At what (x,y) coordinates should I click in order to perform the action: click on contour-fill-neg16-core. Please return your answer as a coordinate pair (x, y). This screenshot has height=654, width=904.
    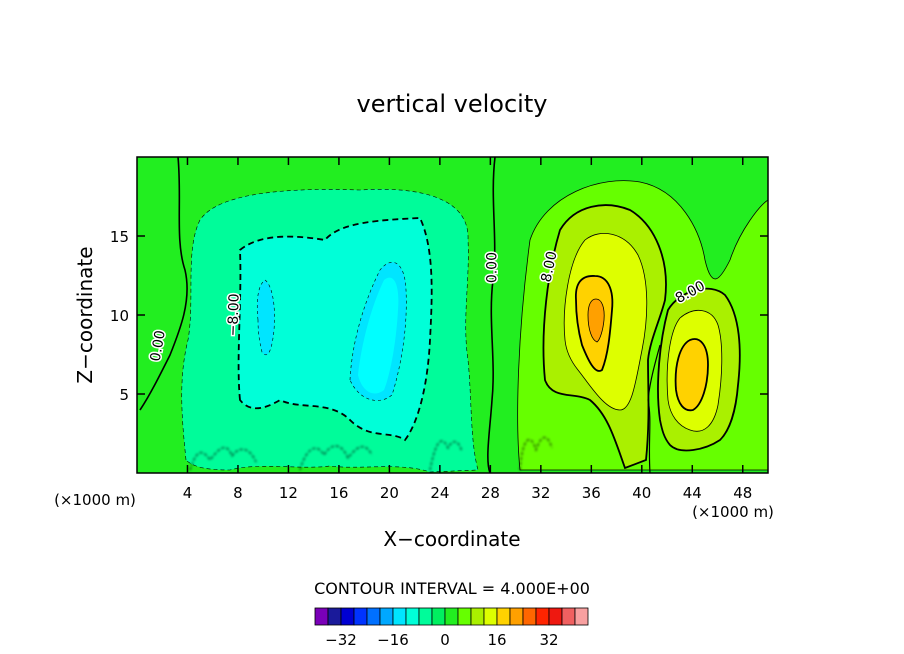
    Looking at the image, I should click on (378, 335).